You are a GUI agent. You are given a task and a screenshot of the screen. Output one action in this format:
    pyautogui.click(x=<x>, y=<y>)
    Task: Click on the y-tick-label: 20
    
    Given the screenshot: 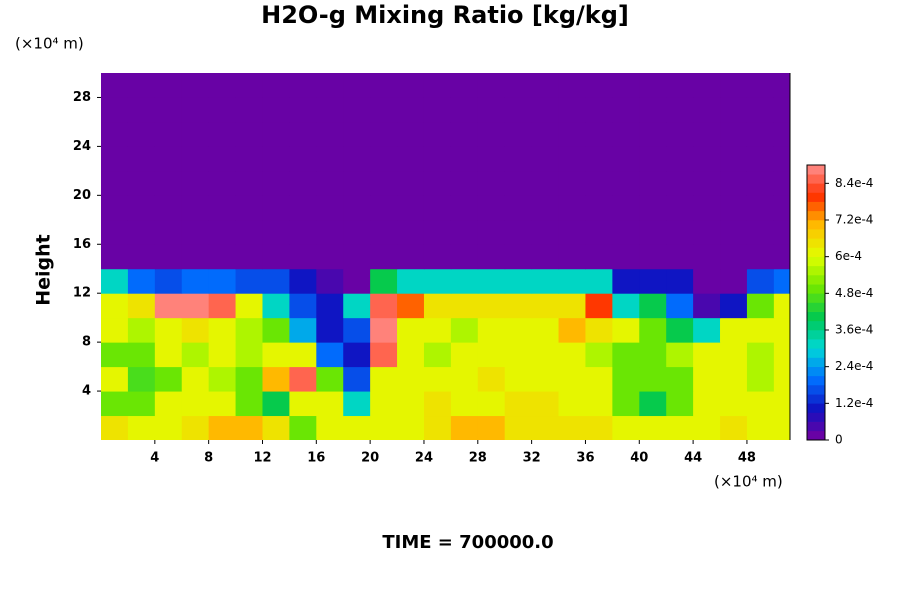 What is the action you would take?
    pyautogui.click(x=82, y=195)
    